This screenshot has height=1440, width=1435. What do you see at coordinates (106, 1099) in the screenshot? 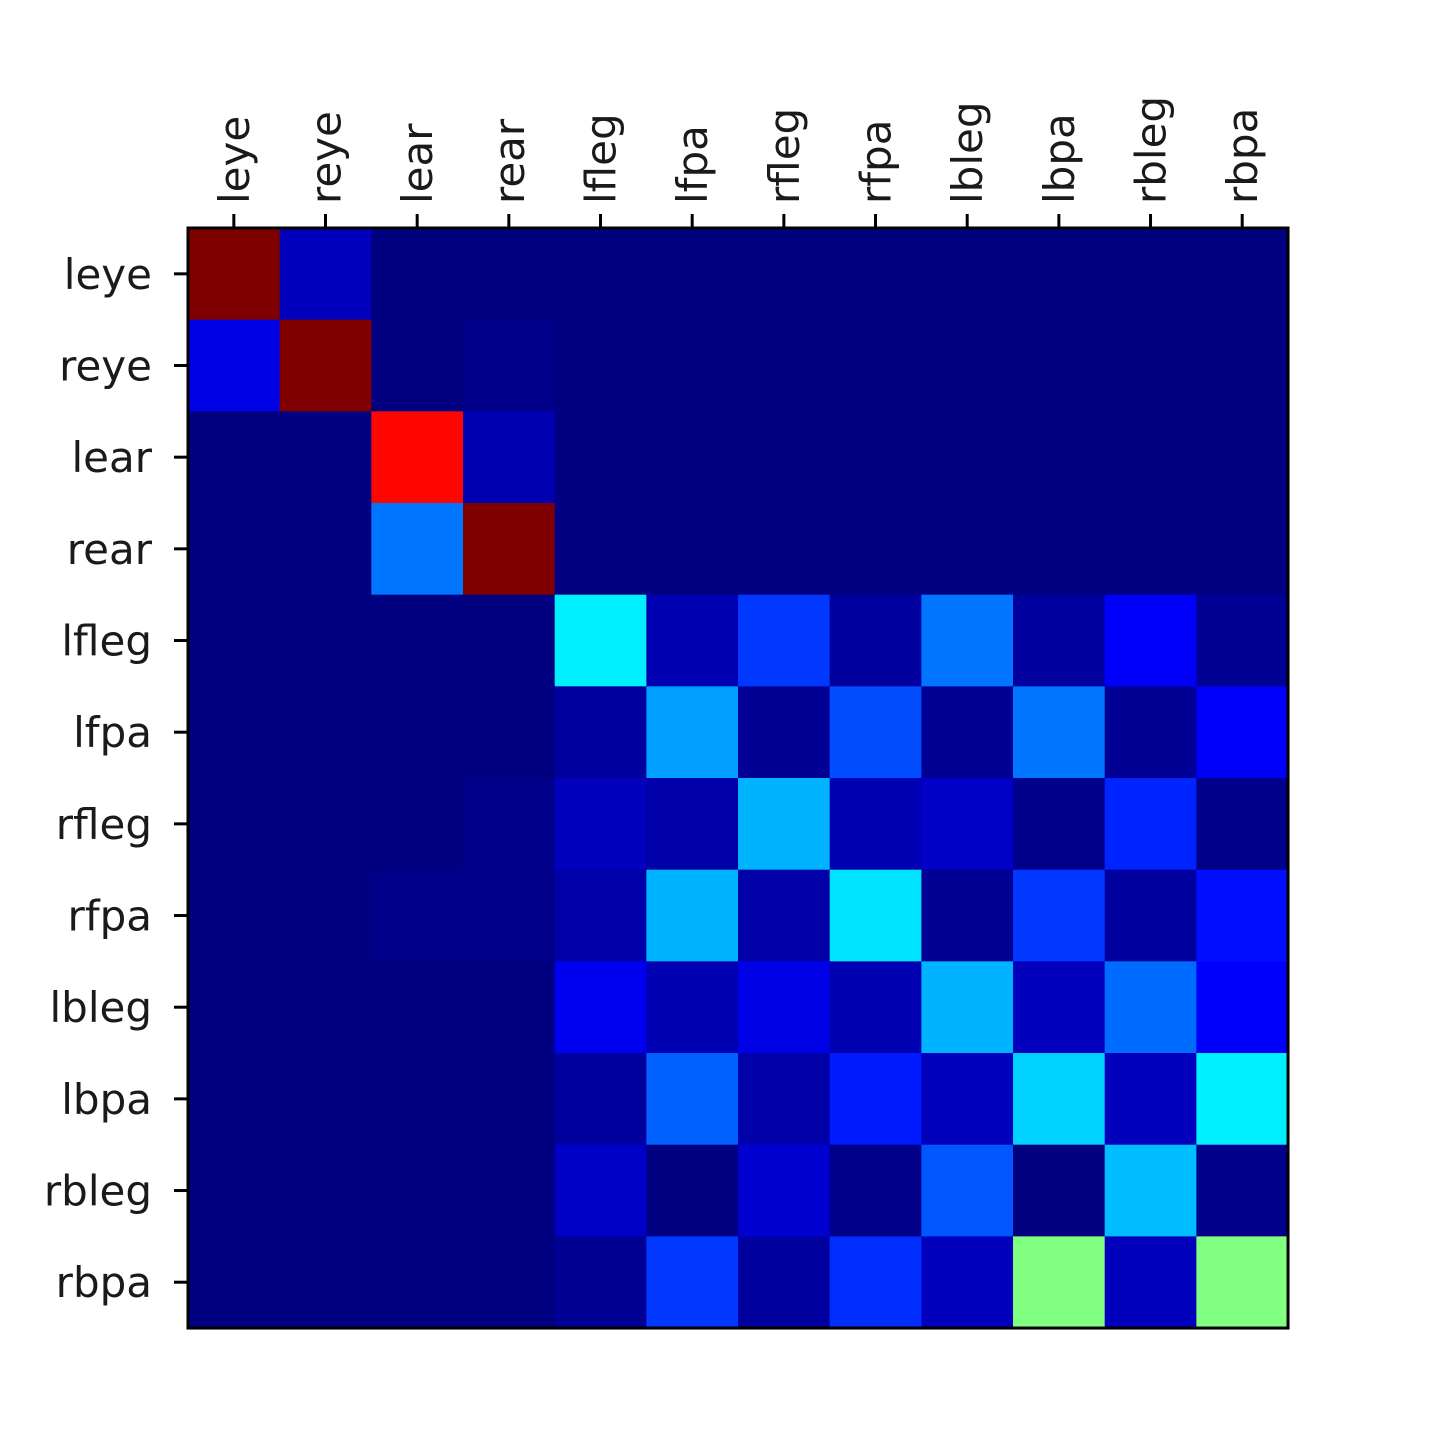
I see `y-tick-label: lbpa` at bounding box center [106, 1099].